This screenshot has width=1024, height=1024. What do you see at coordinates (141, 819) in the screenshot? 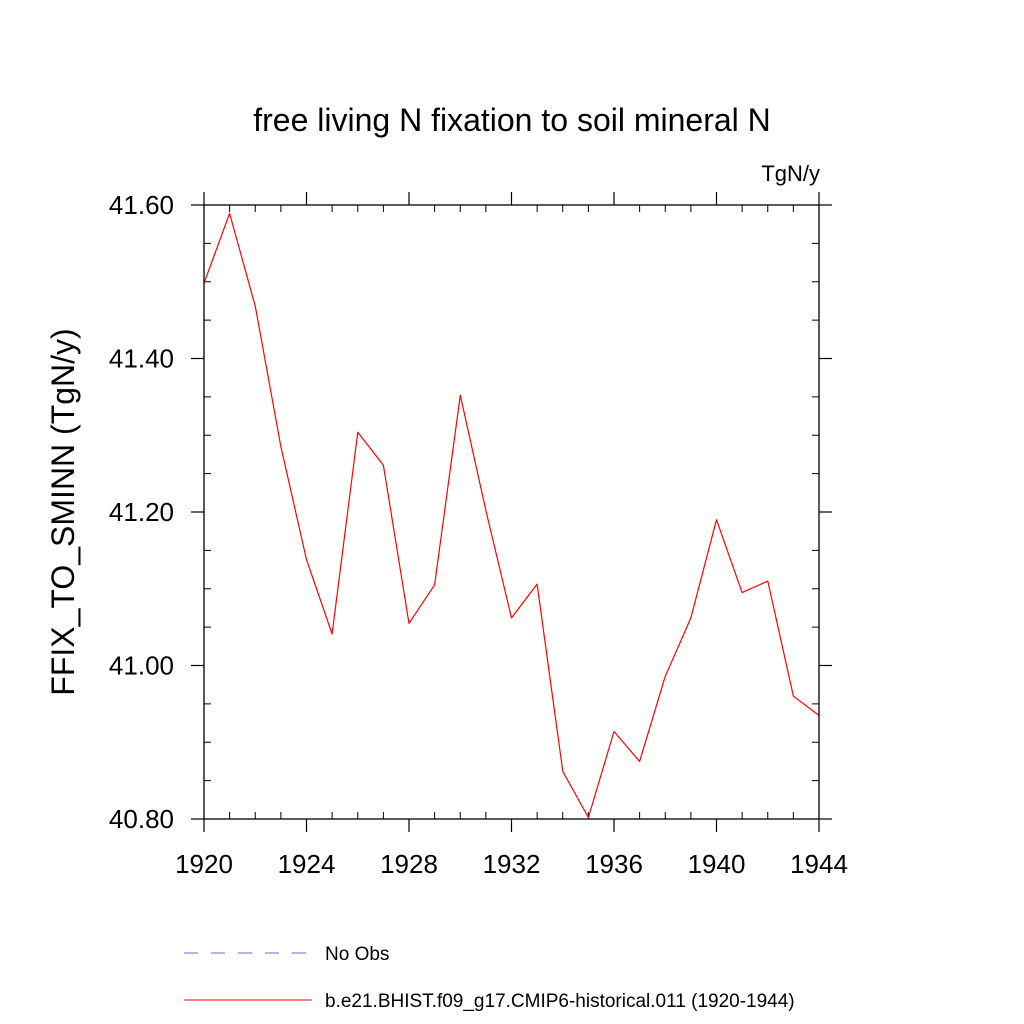
I see `y-tick-label: 40.80` at bounding box center [141, 819].